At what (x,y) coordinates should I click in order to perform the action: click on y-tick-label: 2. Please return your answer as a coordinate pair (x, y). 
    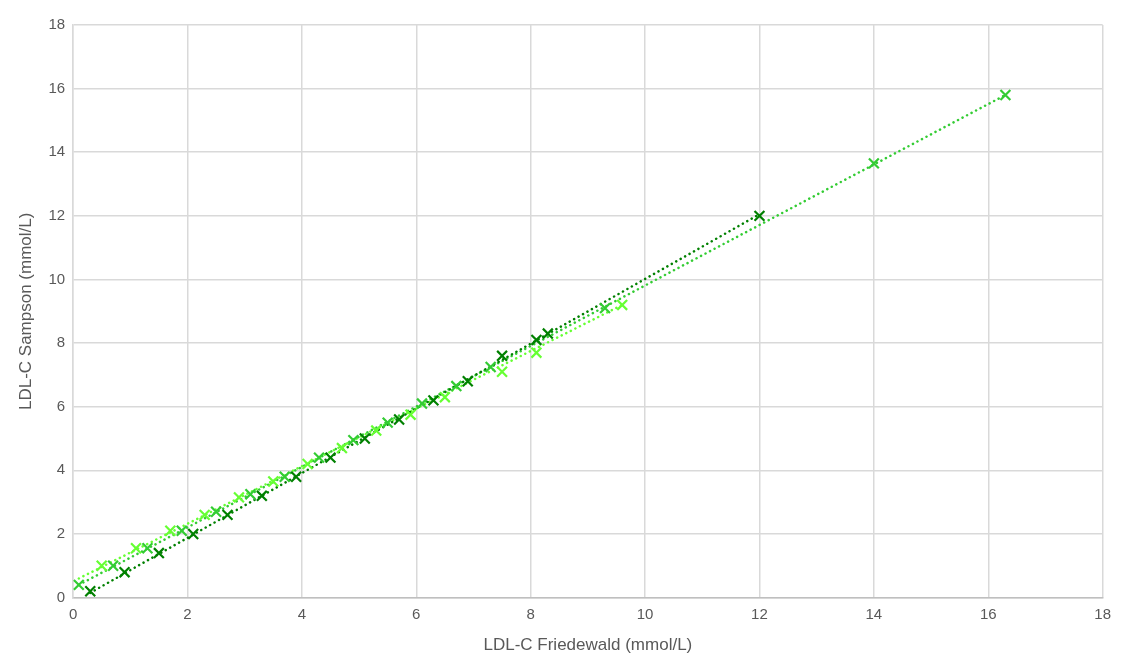
    Looking at the image, I should click on (61, 533).